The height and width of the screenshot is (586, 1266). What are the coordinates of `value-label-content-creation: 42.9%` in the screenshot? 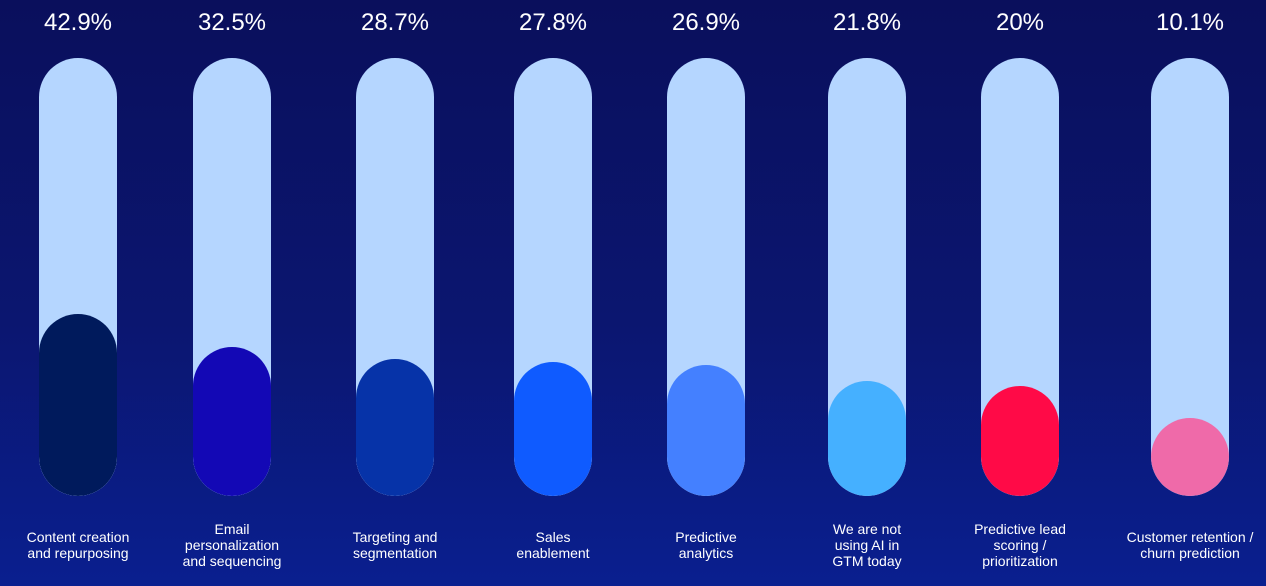 It's located at (78, 22).